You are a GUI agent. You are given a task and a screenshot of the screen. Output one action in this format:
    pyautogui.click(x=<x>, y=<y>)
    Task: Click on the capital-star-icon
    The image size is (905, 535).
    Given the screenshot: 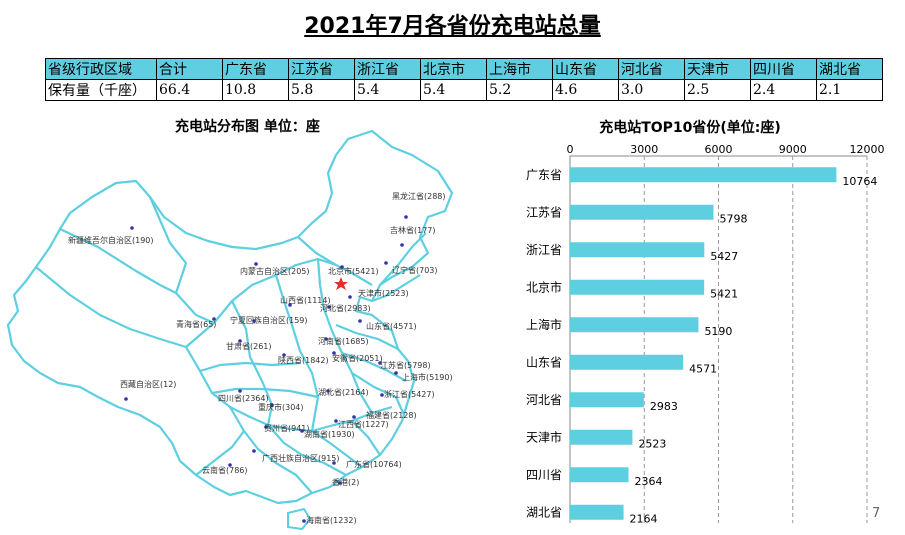 What is the action you would take?
    pyautogui.click(x=341, y=283)
    